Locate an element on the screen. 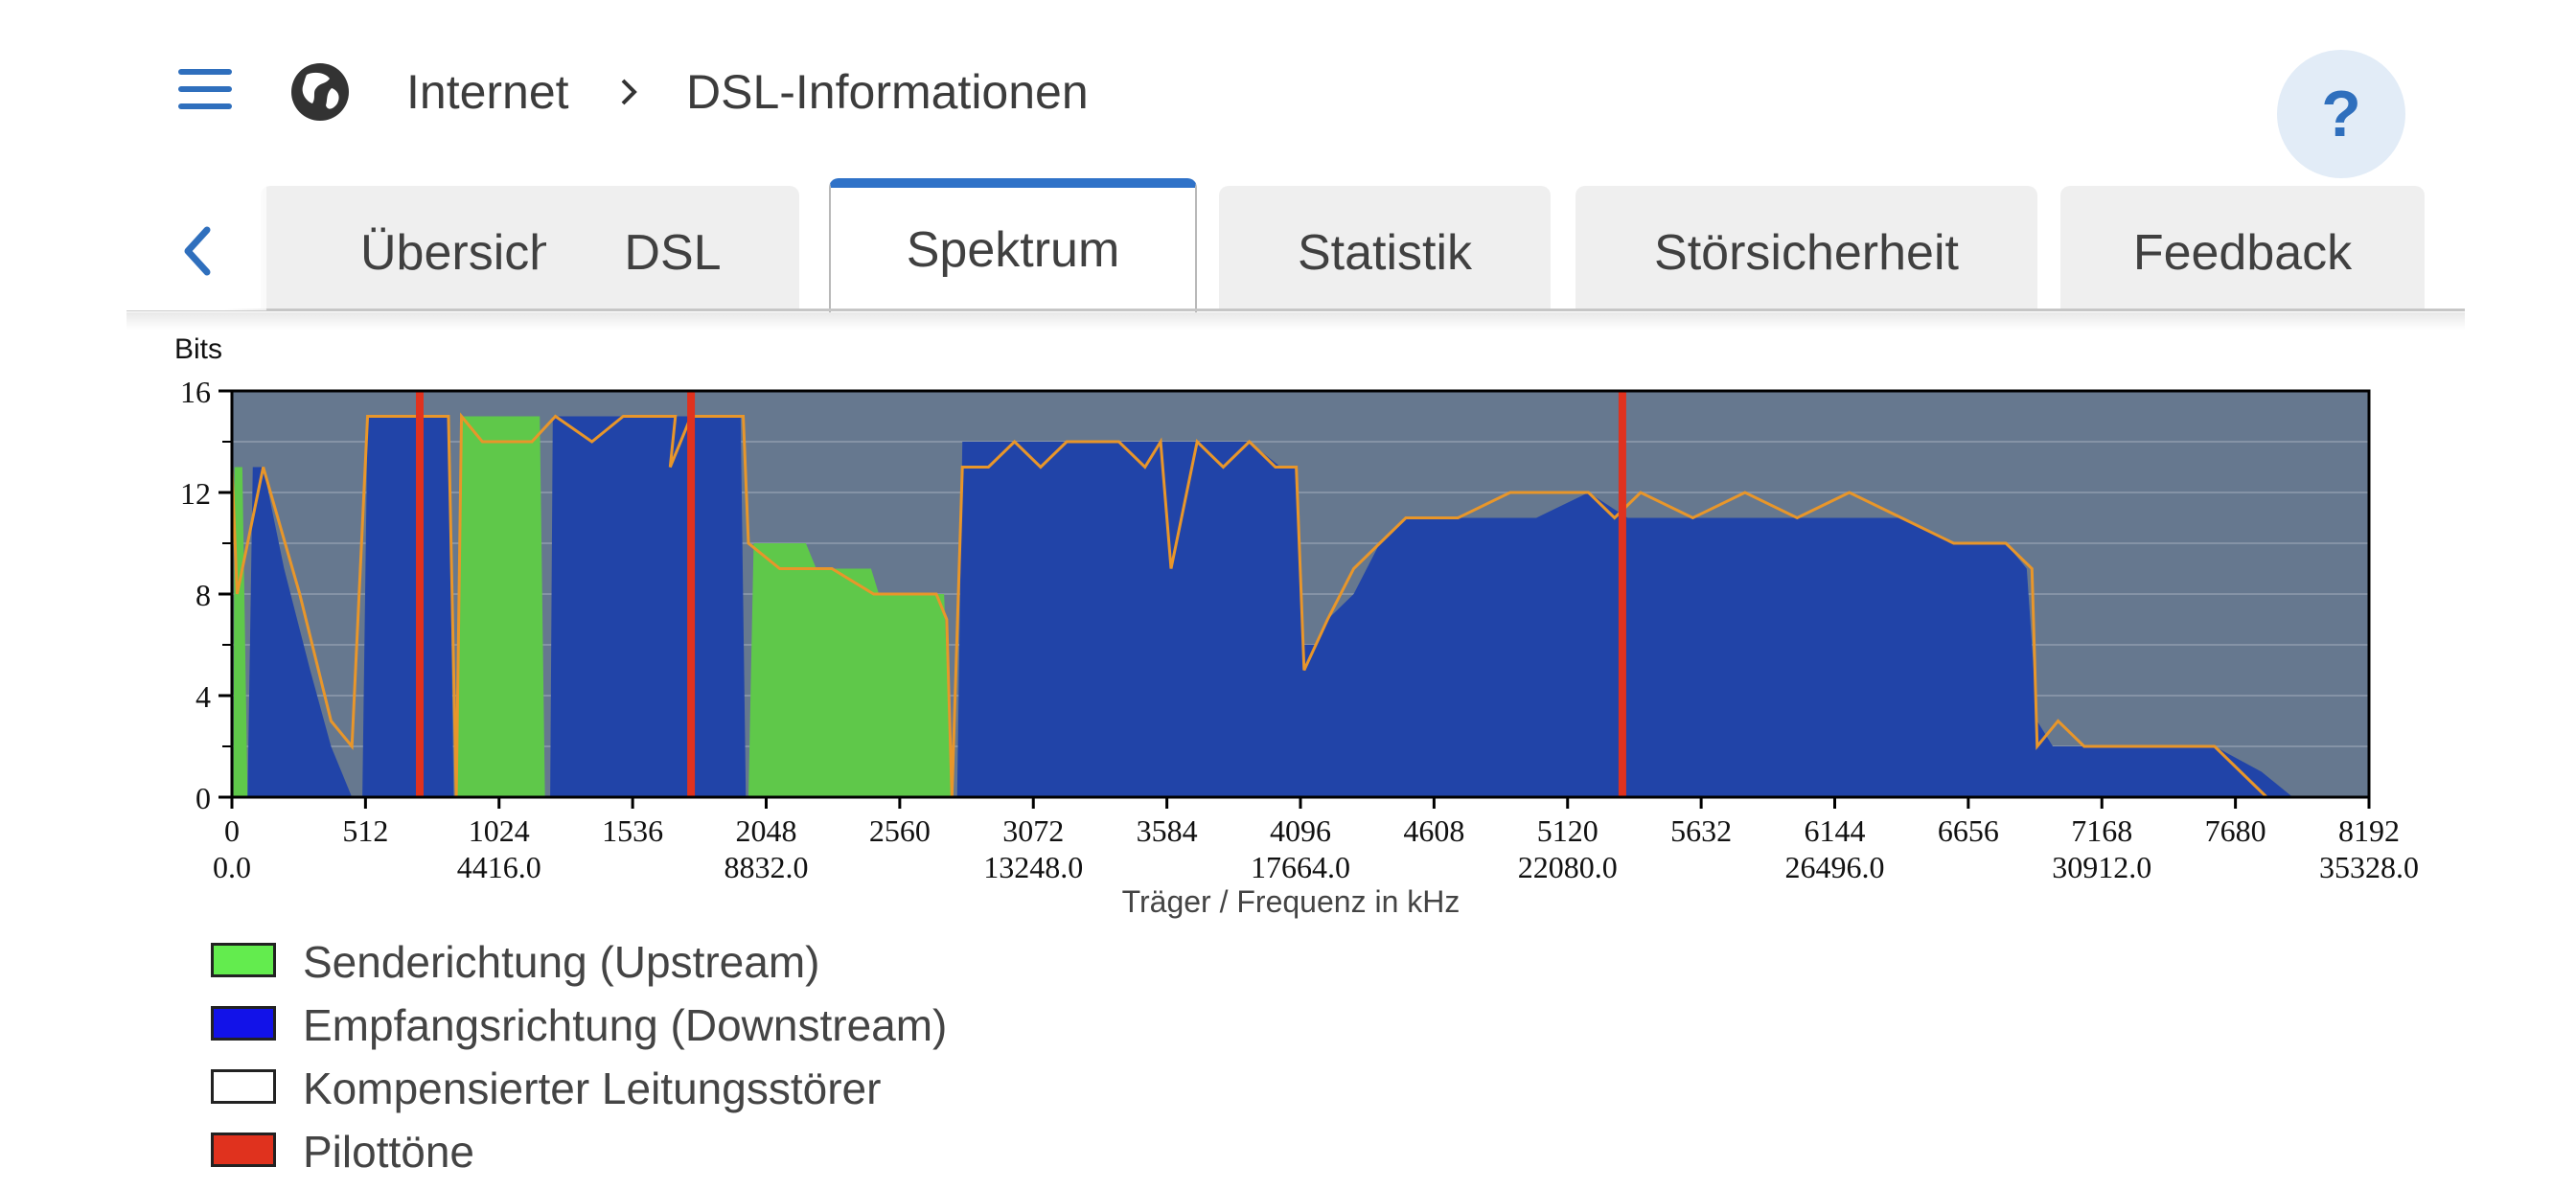 The width and height of the screenshot is (2576, 1190). globe-icon is located at coordinates (320, 92).